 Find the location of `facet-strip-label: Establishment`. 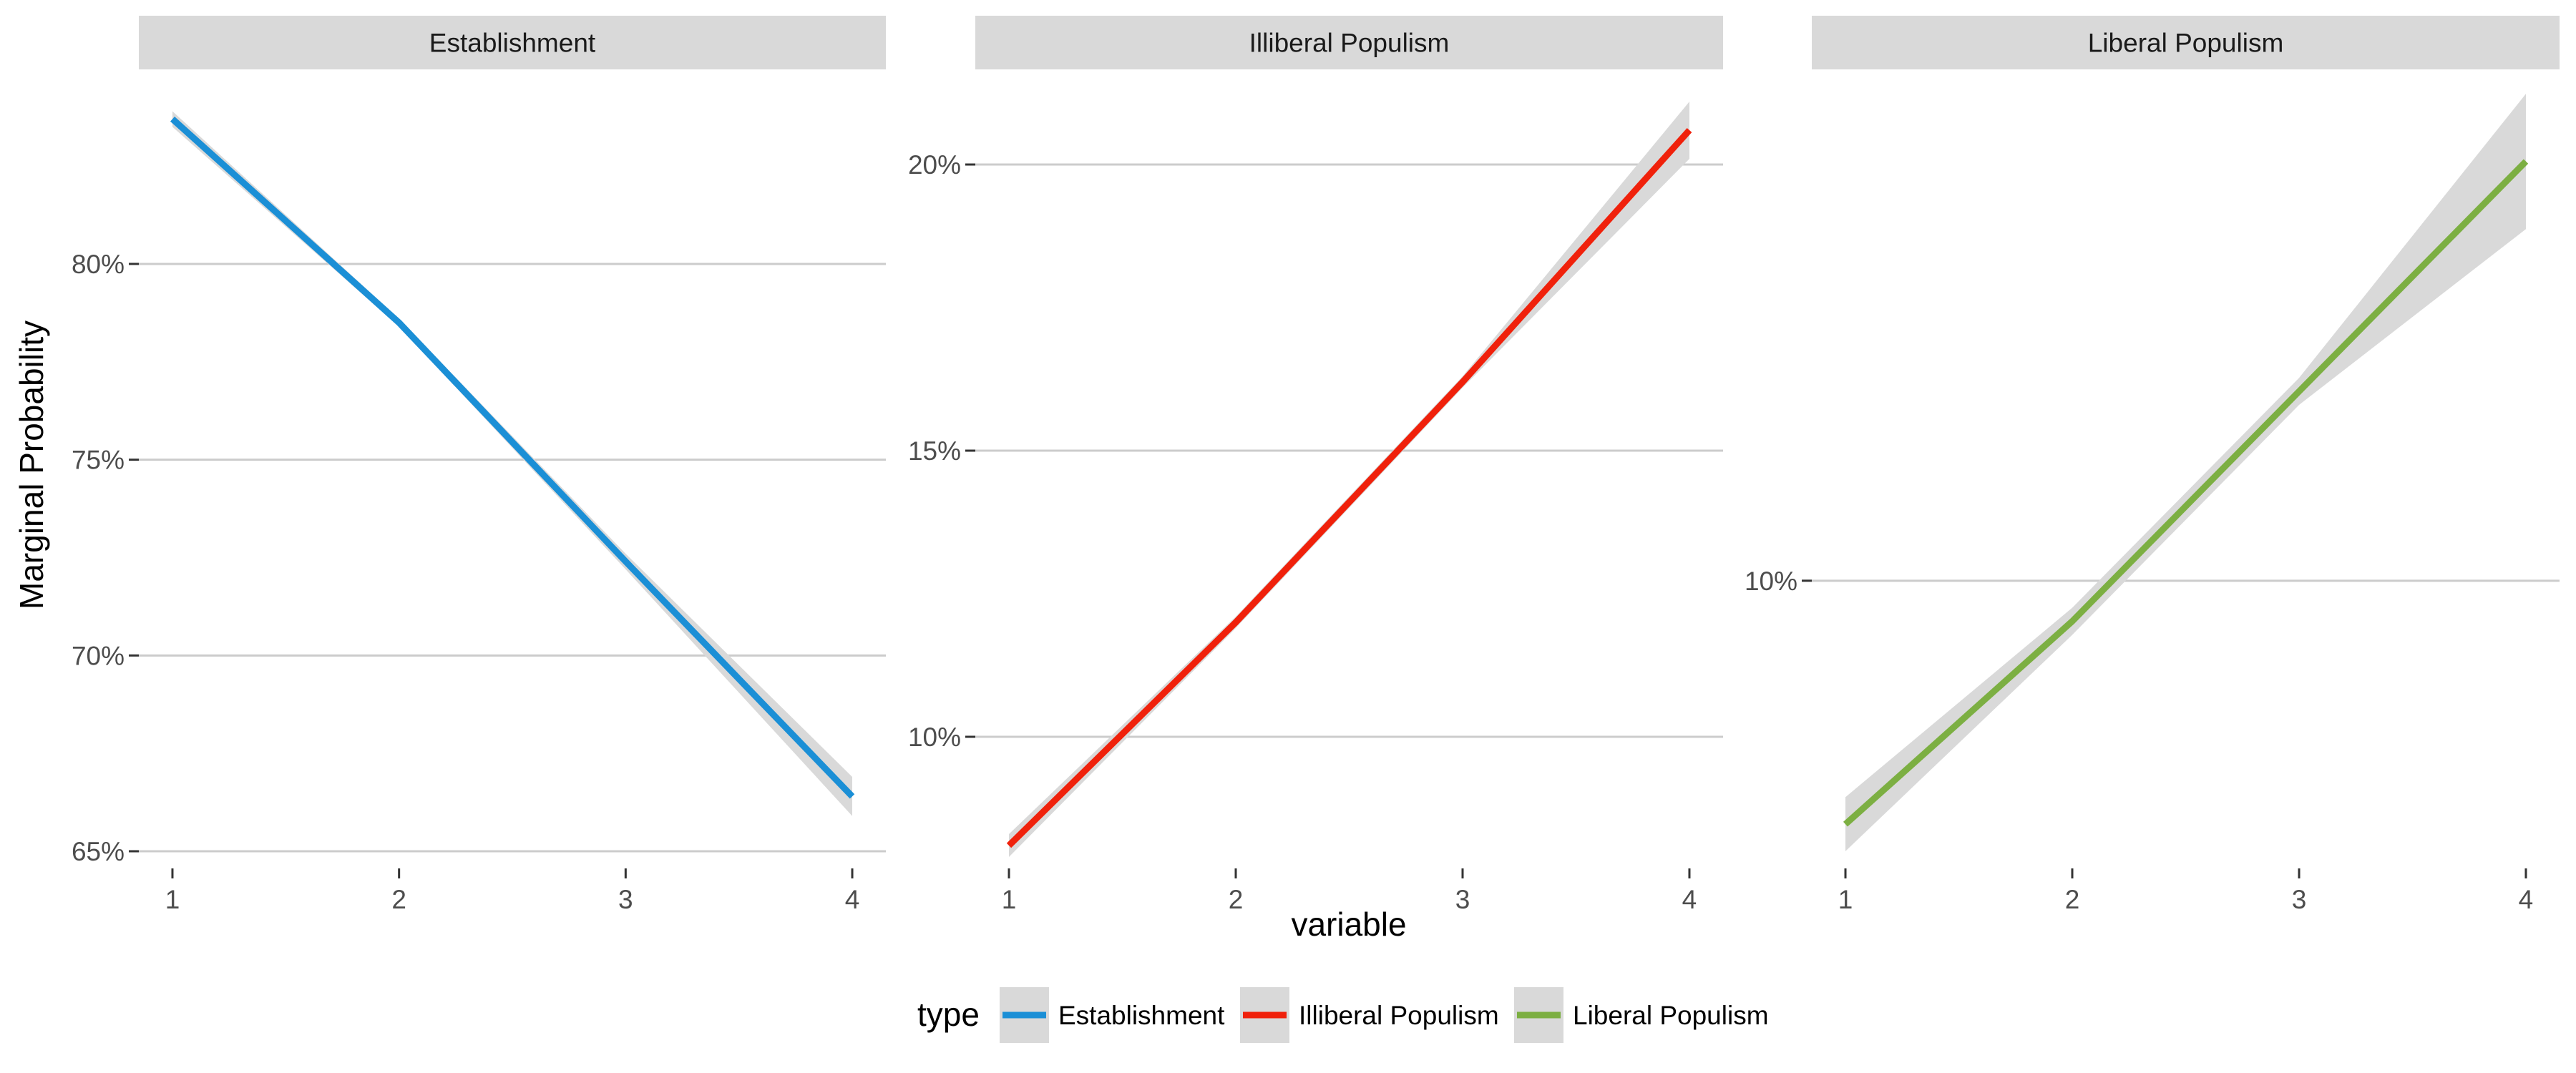

facet-strip-label: Establishment is located at coordinates (512, 43).